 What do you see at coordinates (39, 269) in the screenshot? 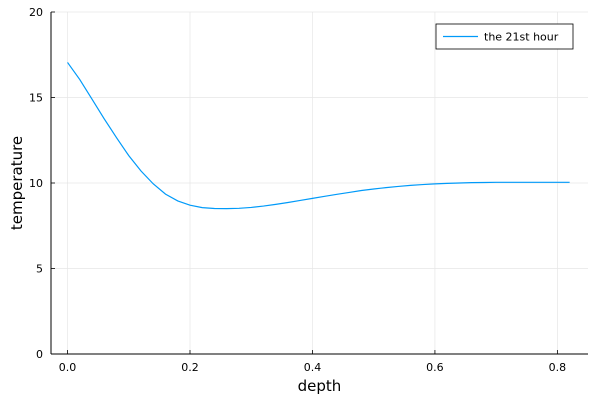
I see `y-tick-label: 5` at bounding box center [39, 269].